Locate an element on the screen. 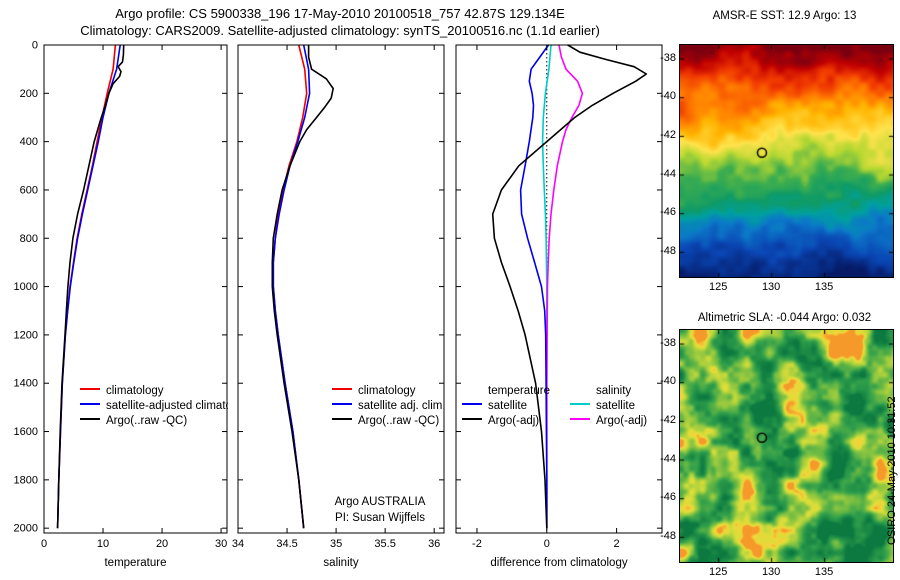  svg-text: 20 is located at coordinates (162, 544).